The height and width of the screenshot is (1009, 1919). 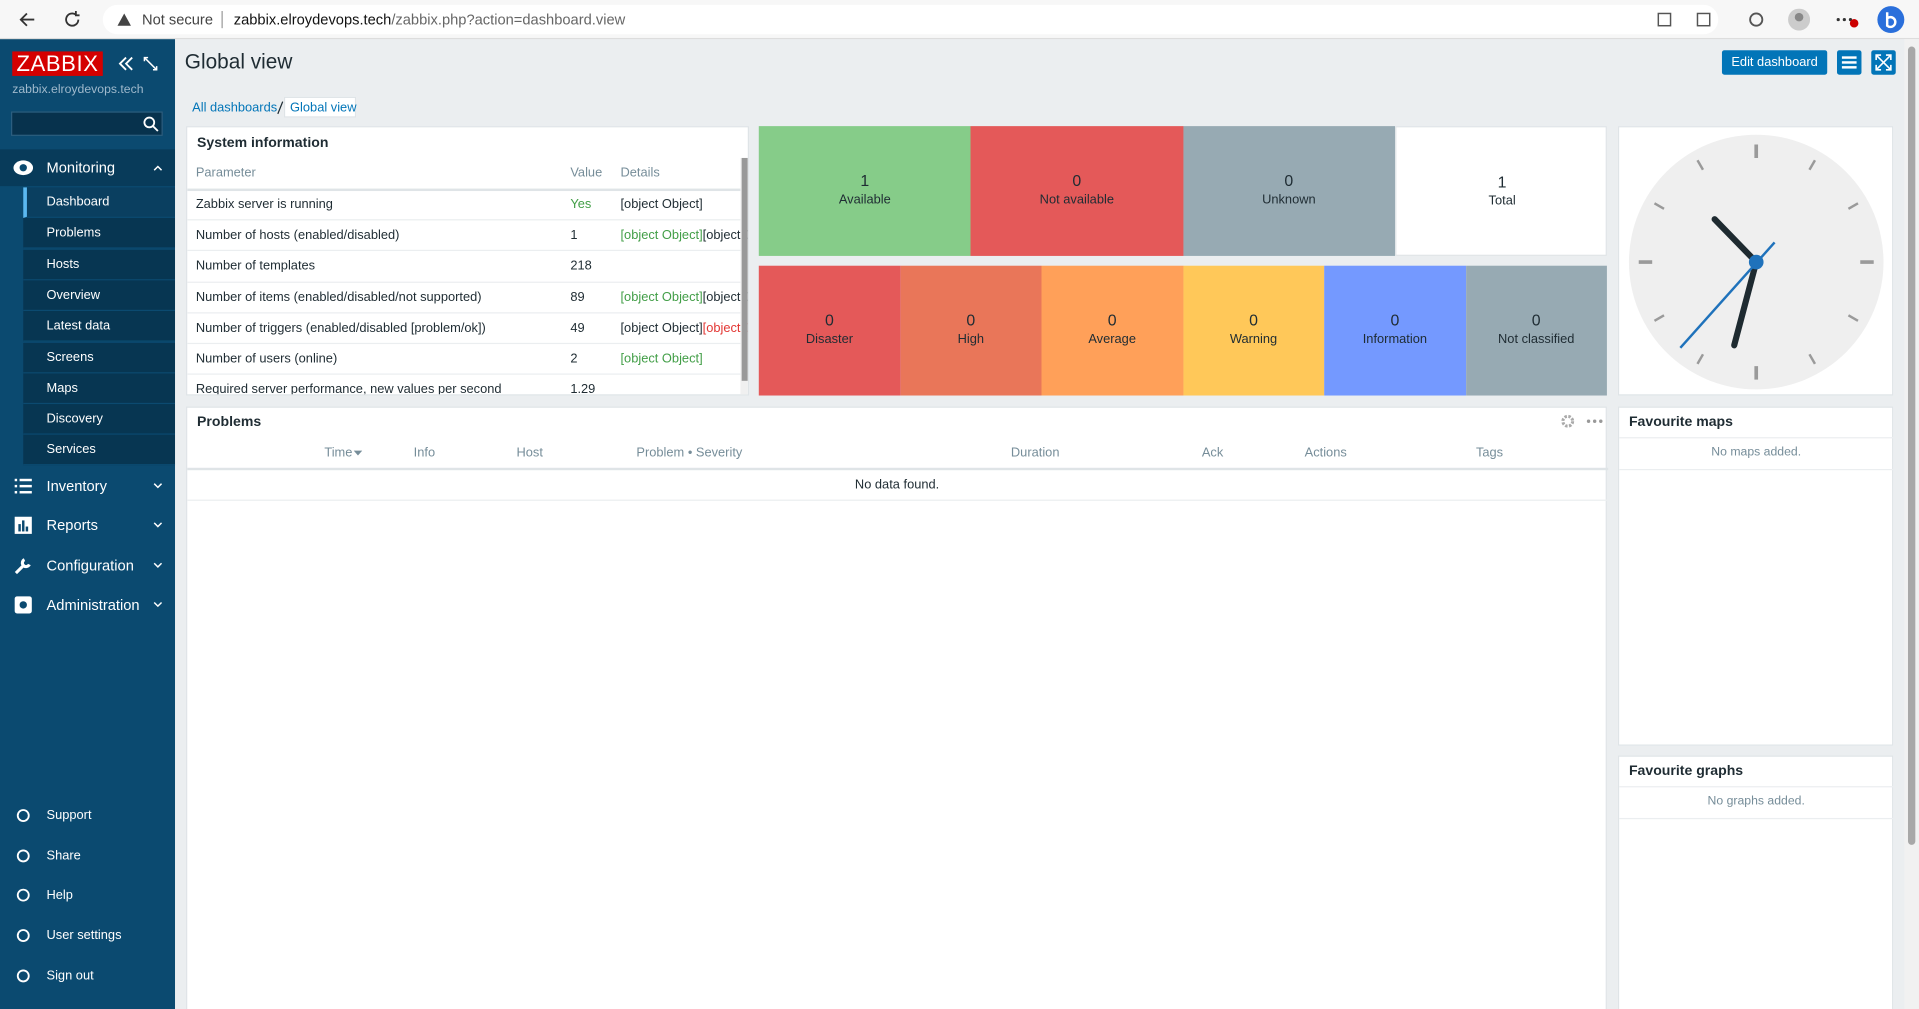 I want to click on value: 1, so click(x=574, y=235).